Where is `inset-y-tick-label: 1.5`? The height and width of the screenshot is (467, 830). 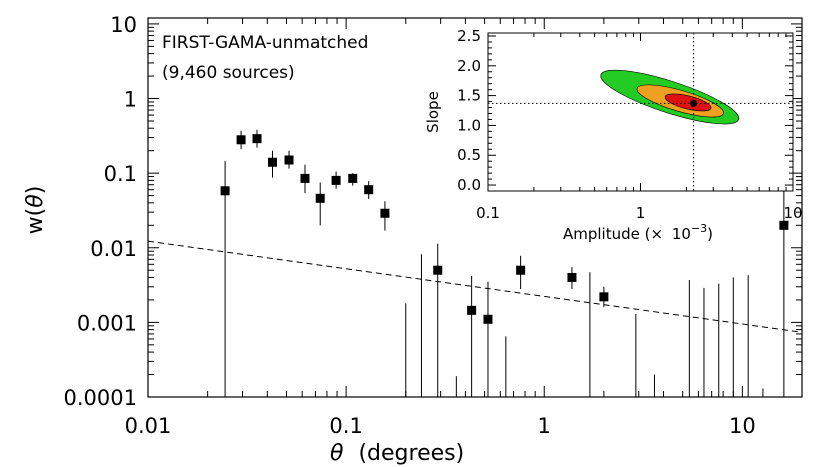 inset-y-tick-label: 1.5 is located at coordinates (469, 96).